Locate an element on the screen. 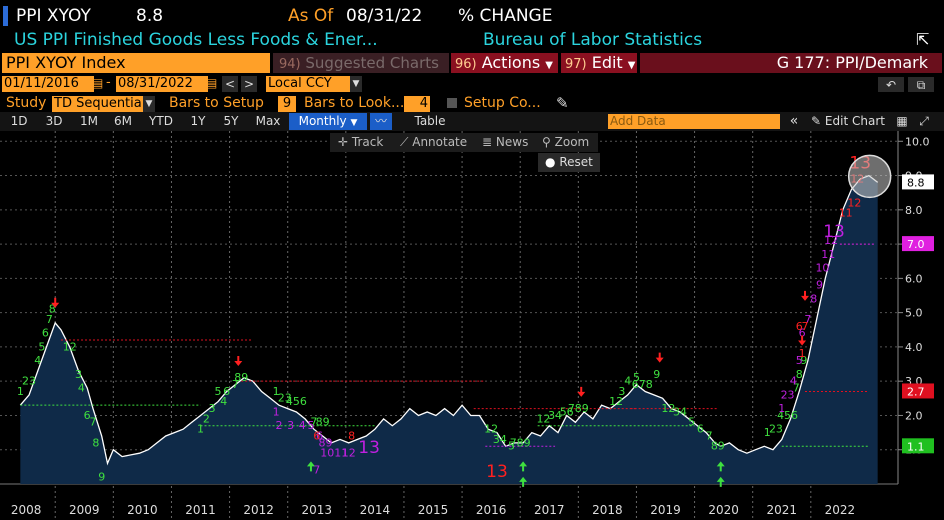  value-tag-label: 2.7 is located at coordinates (916, 391).